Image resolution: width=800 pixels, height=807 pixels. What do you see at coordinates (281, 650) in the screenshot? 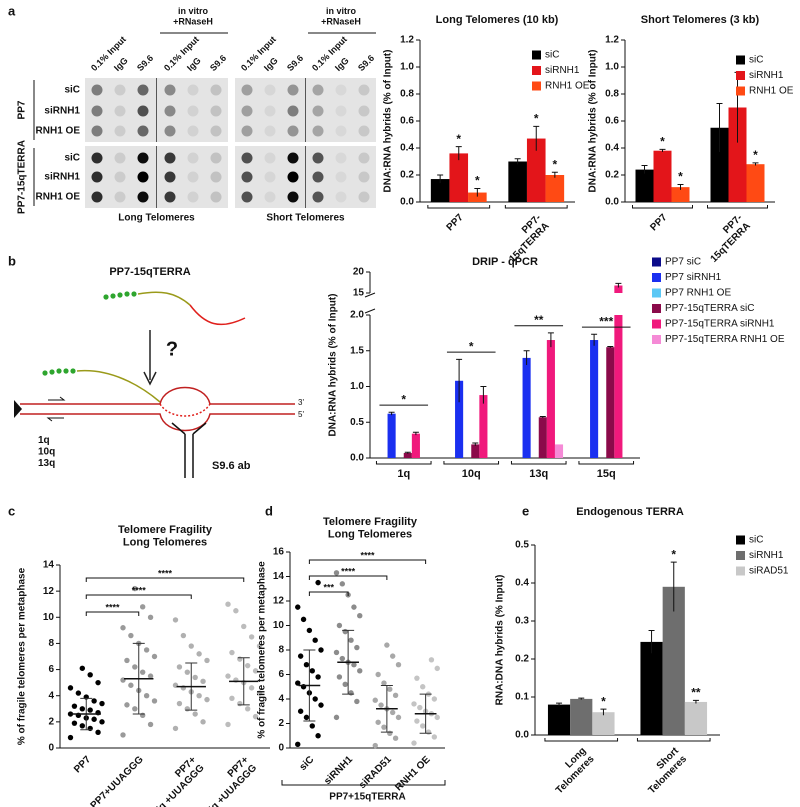
I see `y-tick-label: 8` at bounding box center [281, 650].